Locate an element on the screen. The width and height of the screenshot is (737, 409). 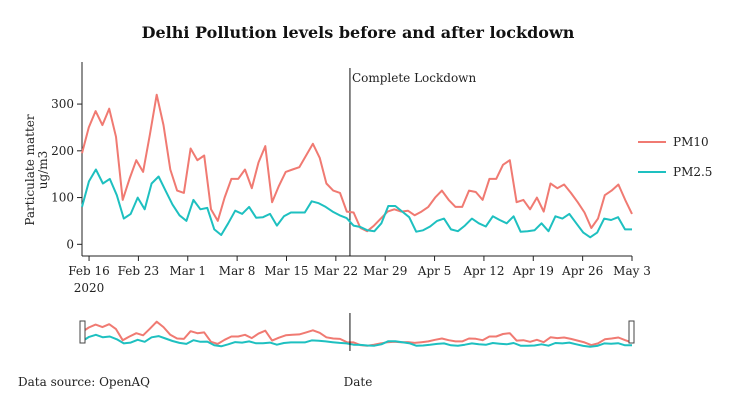
x-axis-label: Date is located at coordinates (358, 382).